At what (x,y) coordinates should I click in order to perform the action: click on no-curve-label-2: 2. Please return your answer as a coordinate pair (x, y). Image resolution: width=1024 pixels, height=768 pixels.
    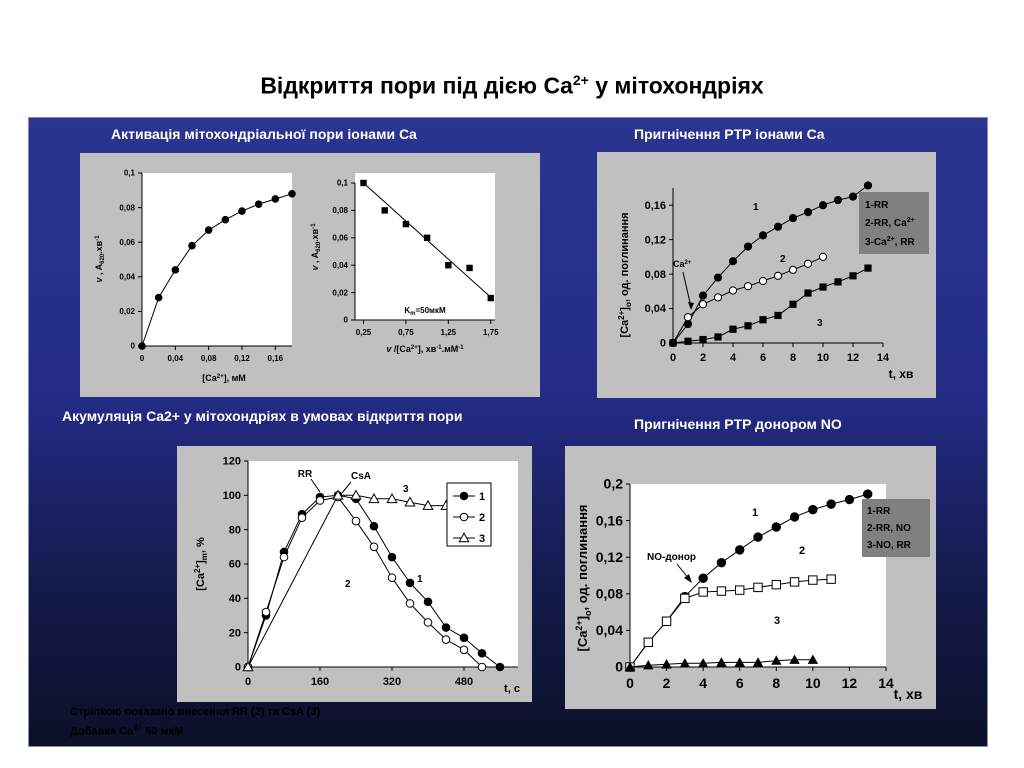
    Looking at the image, I should click on (802, 551).